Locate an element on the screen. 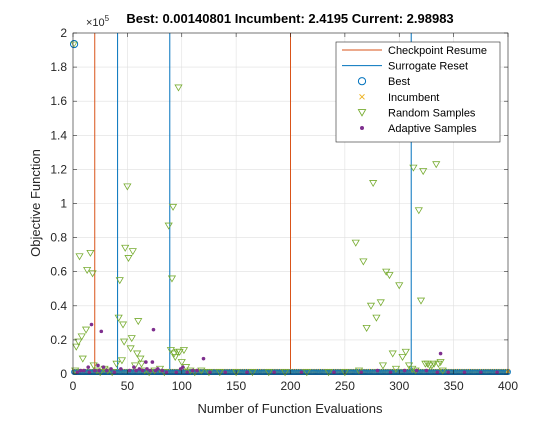 The image size is (560, 425). y-tick-label: 1.6 is located at coordinates (58, 101).